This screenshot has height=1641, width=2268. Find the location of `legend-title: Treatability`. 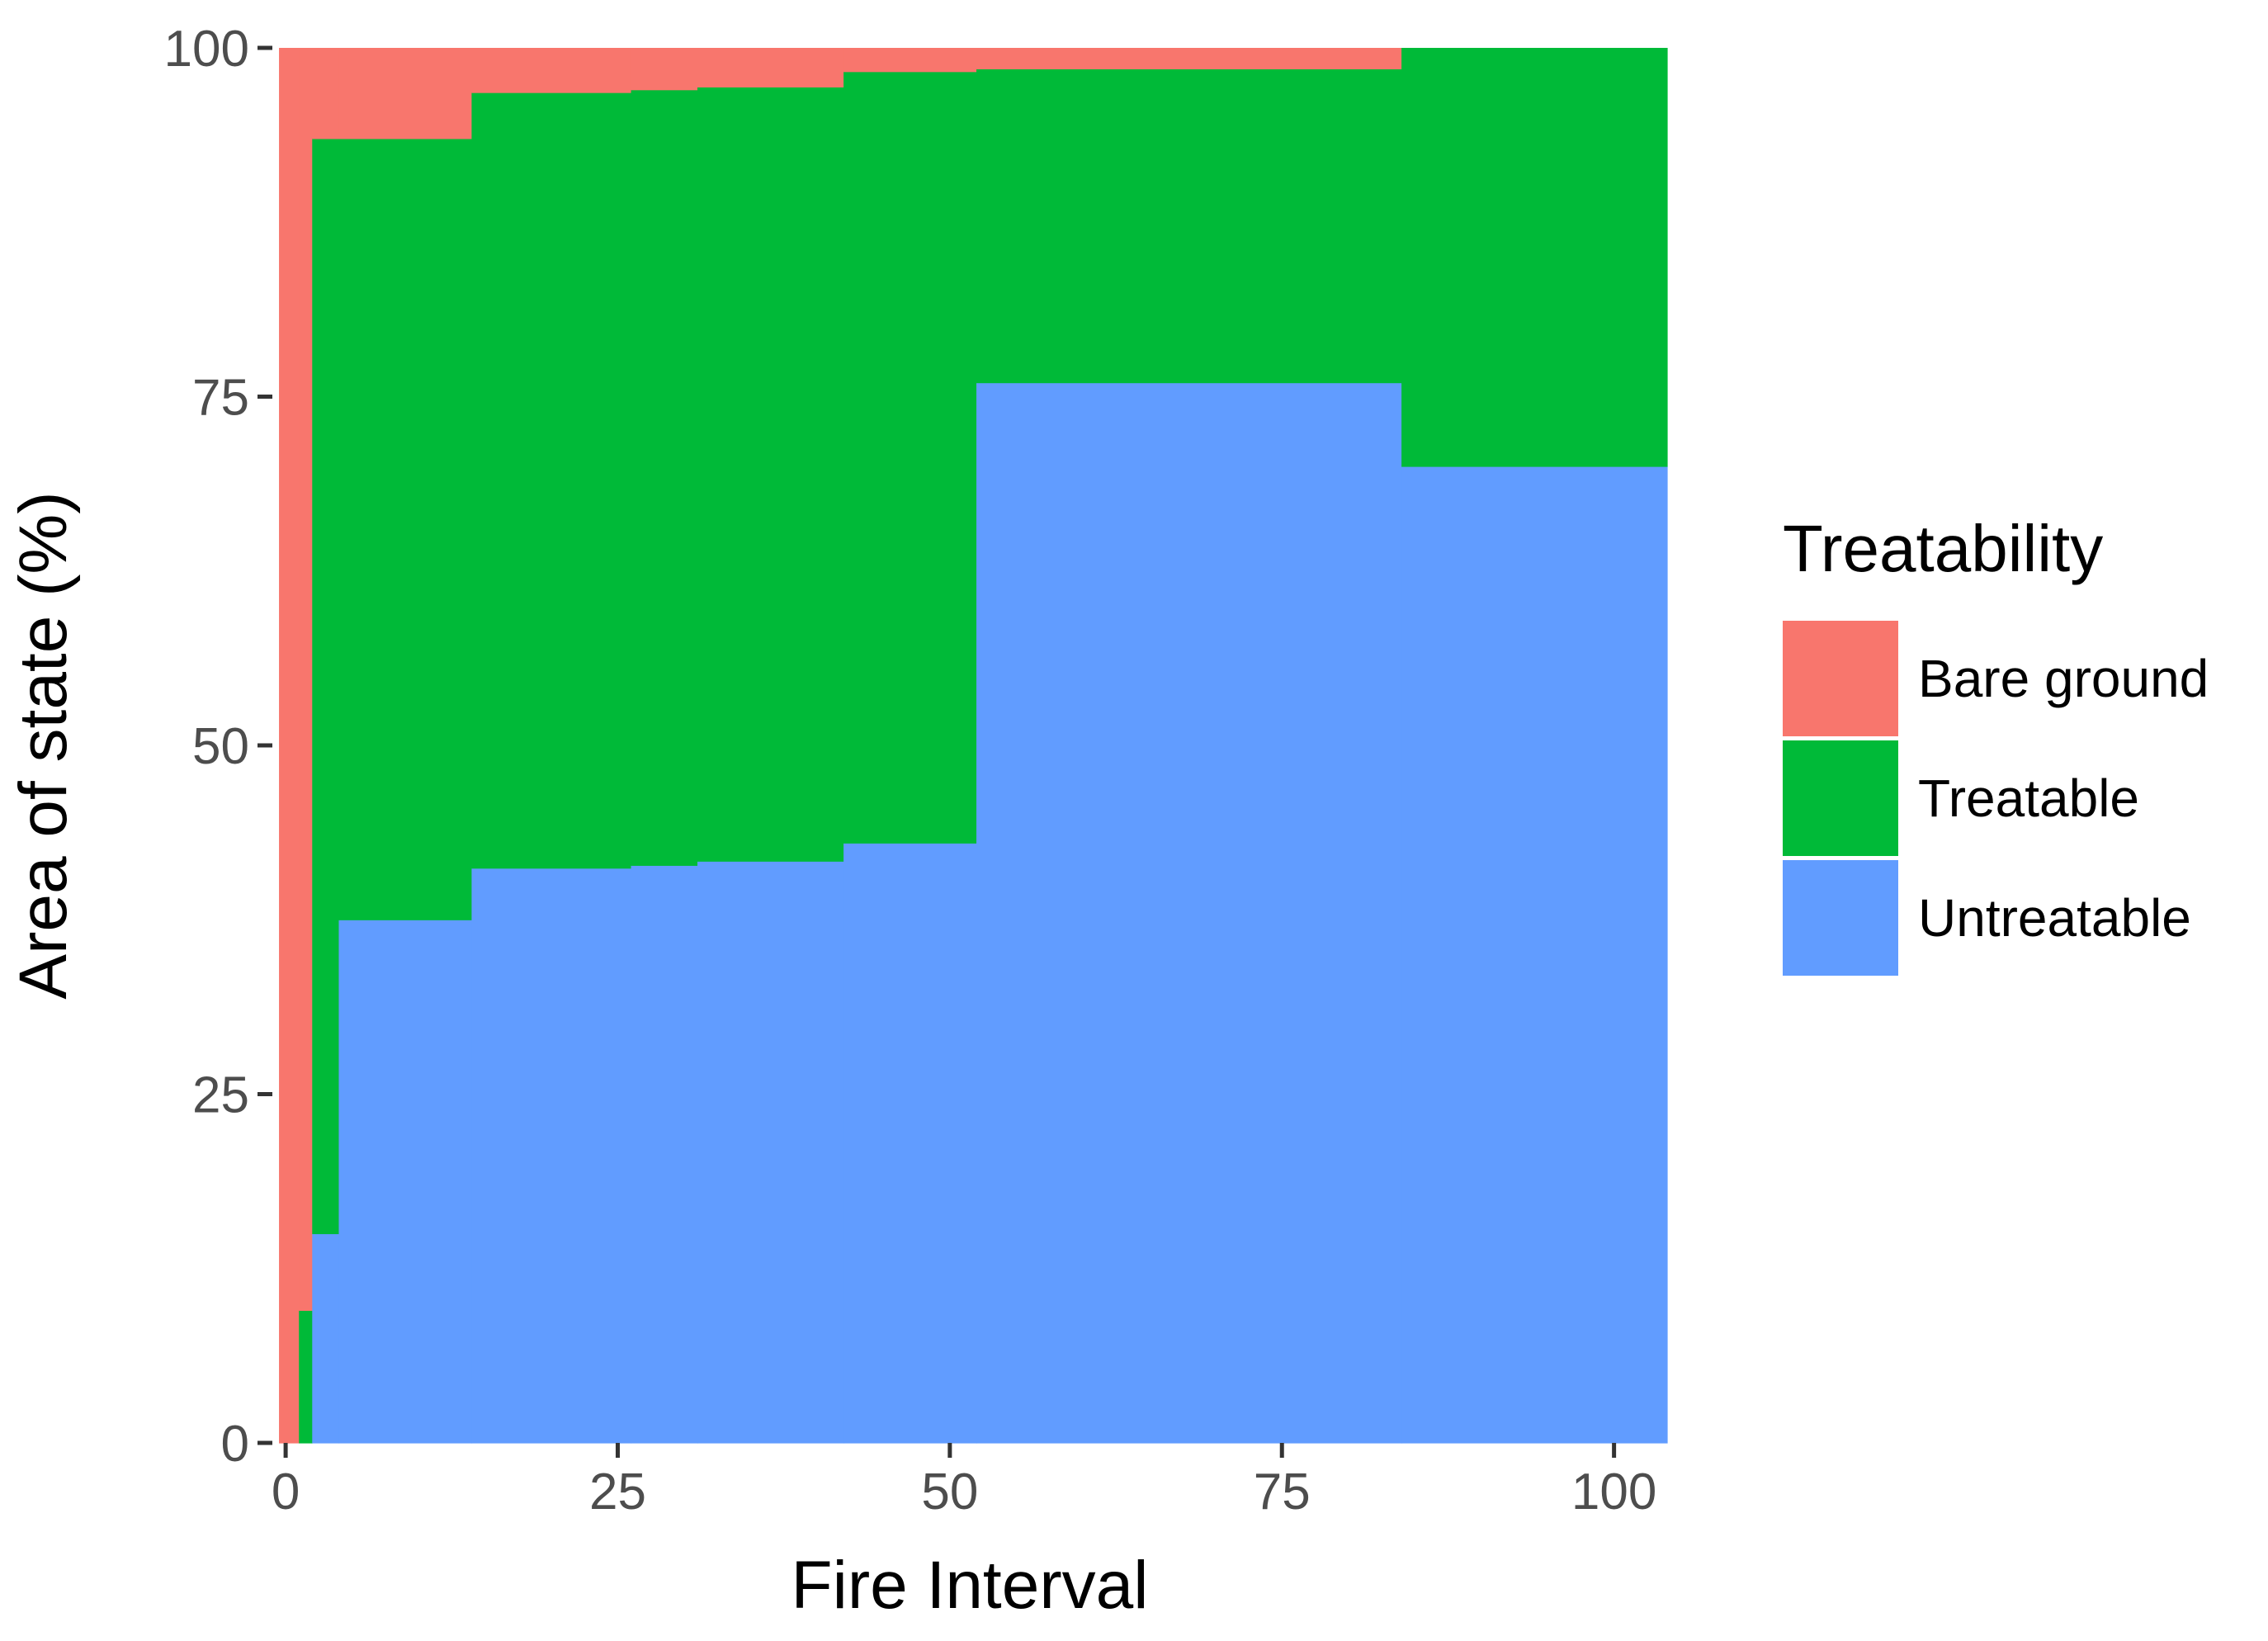

legend-title: Treatability is located at coordinates (1943, 548).